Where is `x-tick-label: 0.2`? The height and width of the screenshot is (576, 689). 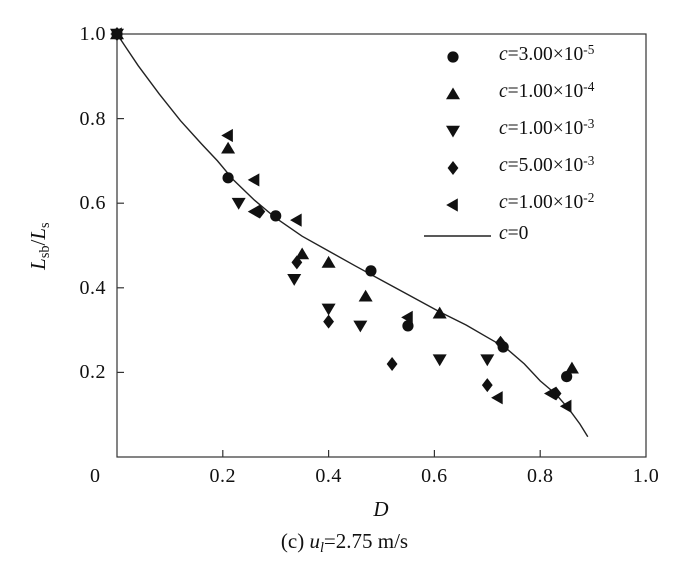 x-tick-label: 0.2 is located at coordinates (223, 476).